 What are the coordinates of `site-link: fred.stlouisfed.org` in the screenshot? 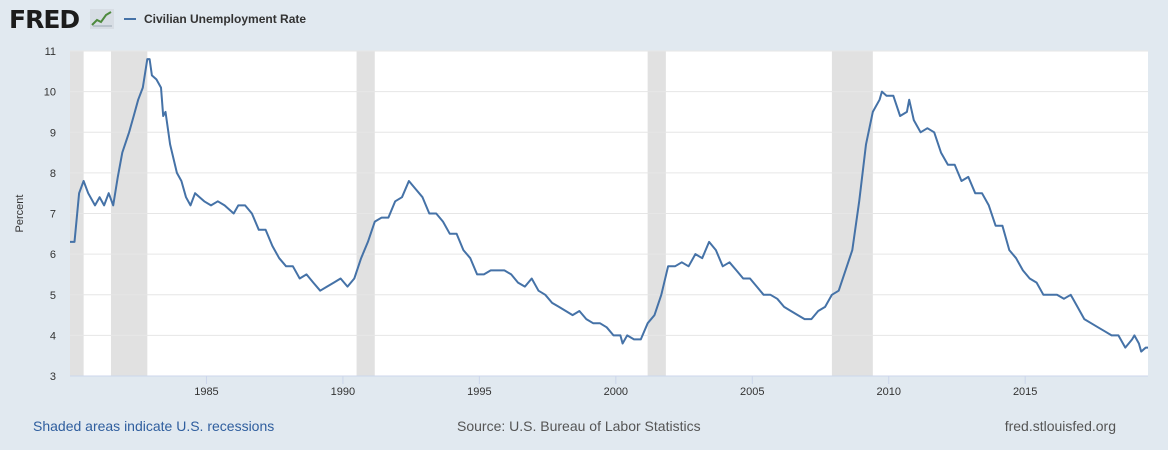 It's located at (1060, 426).